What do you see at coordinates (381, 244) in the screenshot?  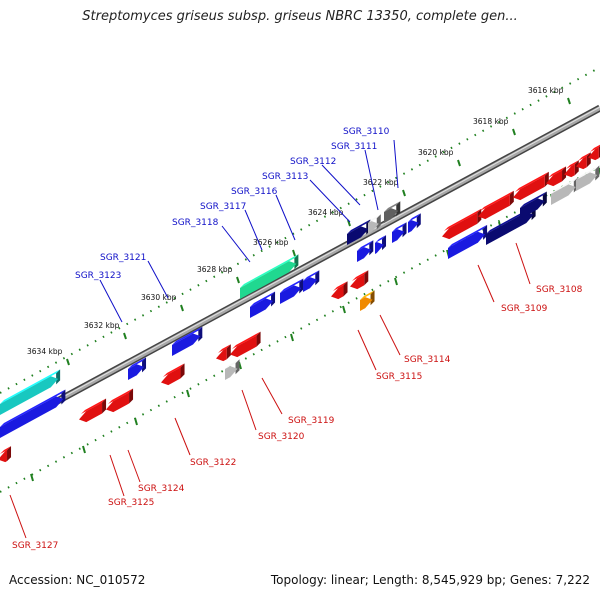 I see `gene-sgr-3111-small` at bounding box center [381, 244].